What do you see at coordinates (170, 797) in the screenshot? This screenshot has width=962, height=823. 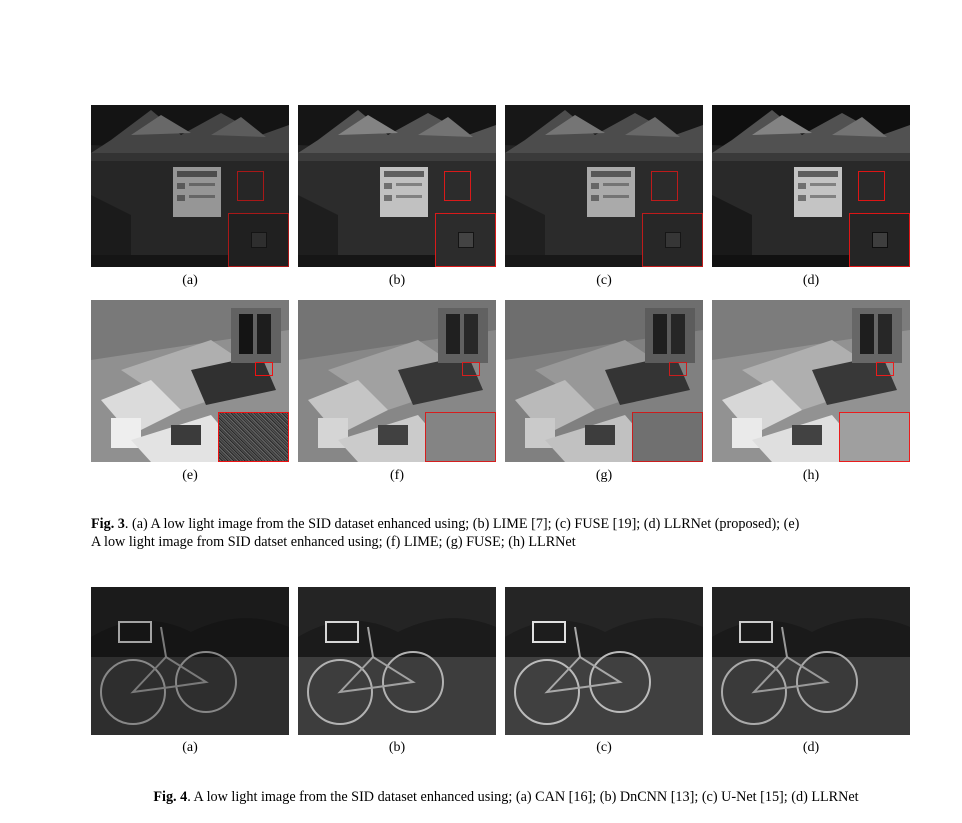 I see `fig4-caption-label: Fig. 4` at bounding box center [170, 797].